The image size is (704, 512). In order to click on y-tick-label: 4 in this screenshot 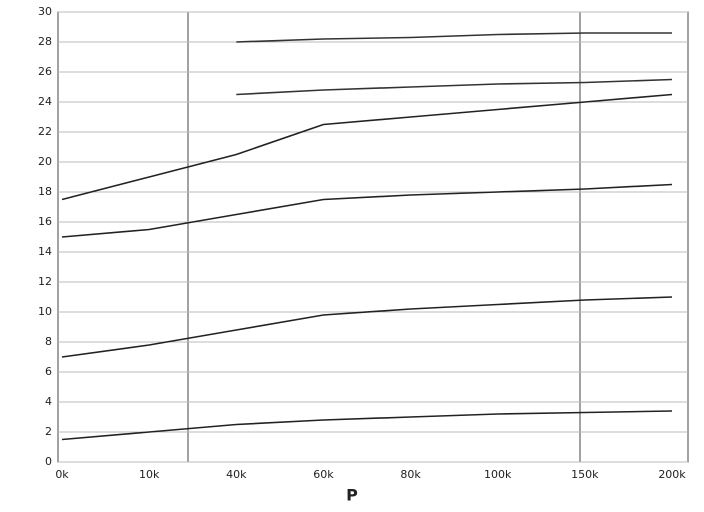, I will do `click(48, 401)`.